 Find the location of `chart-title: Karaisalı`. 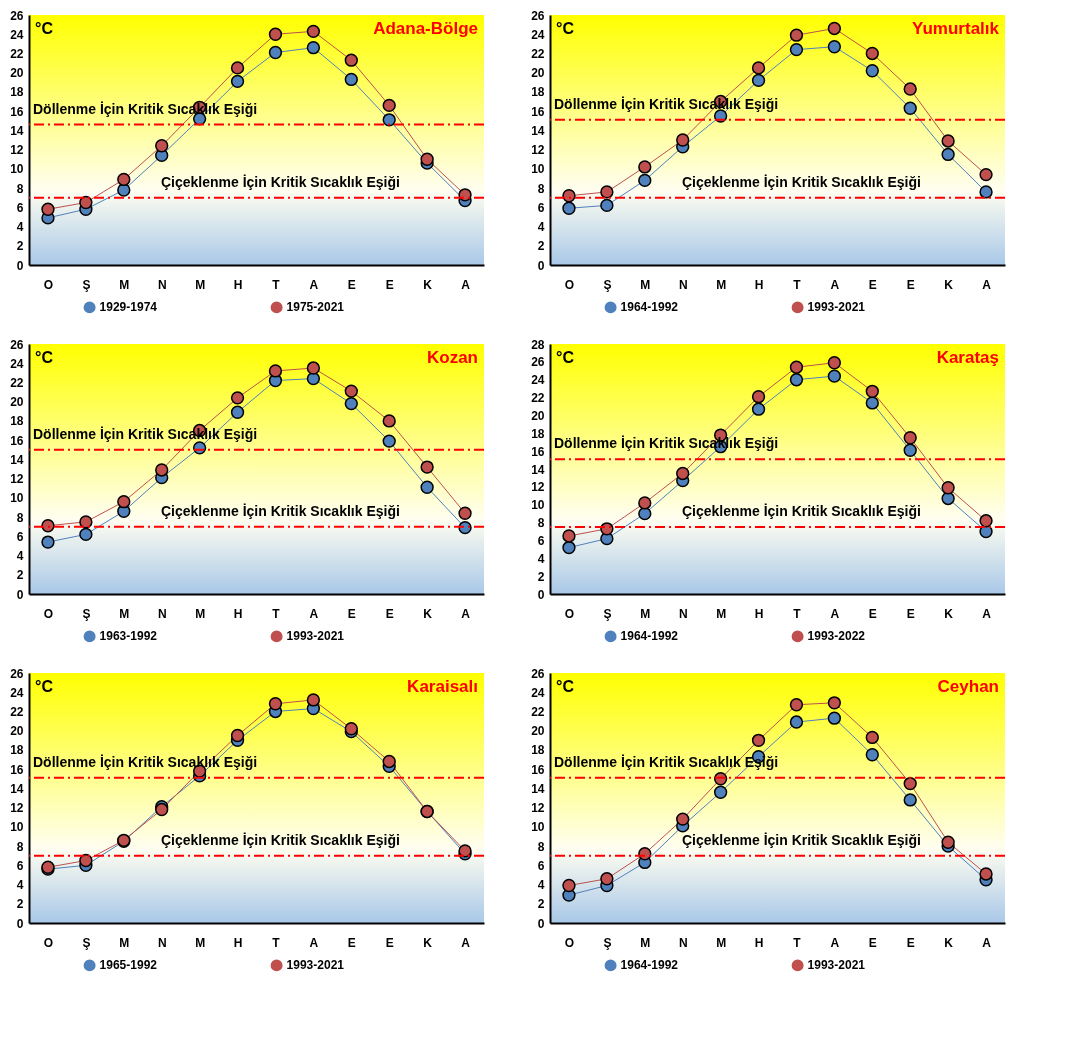

chart-title: Karaisalı is located at coordinates (442, 686).